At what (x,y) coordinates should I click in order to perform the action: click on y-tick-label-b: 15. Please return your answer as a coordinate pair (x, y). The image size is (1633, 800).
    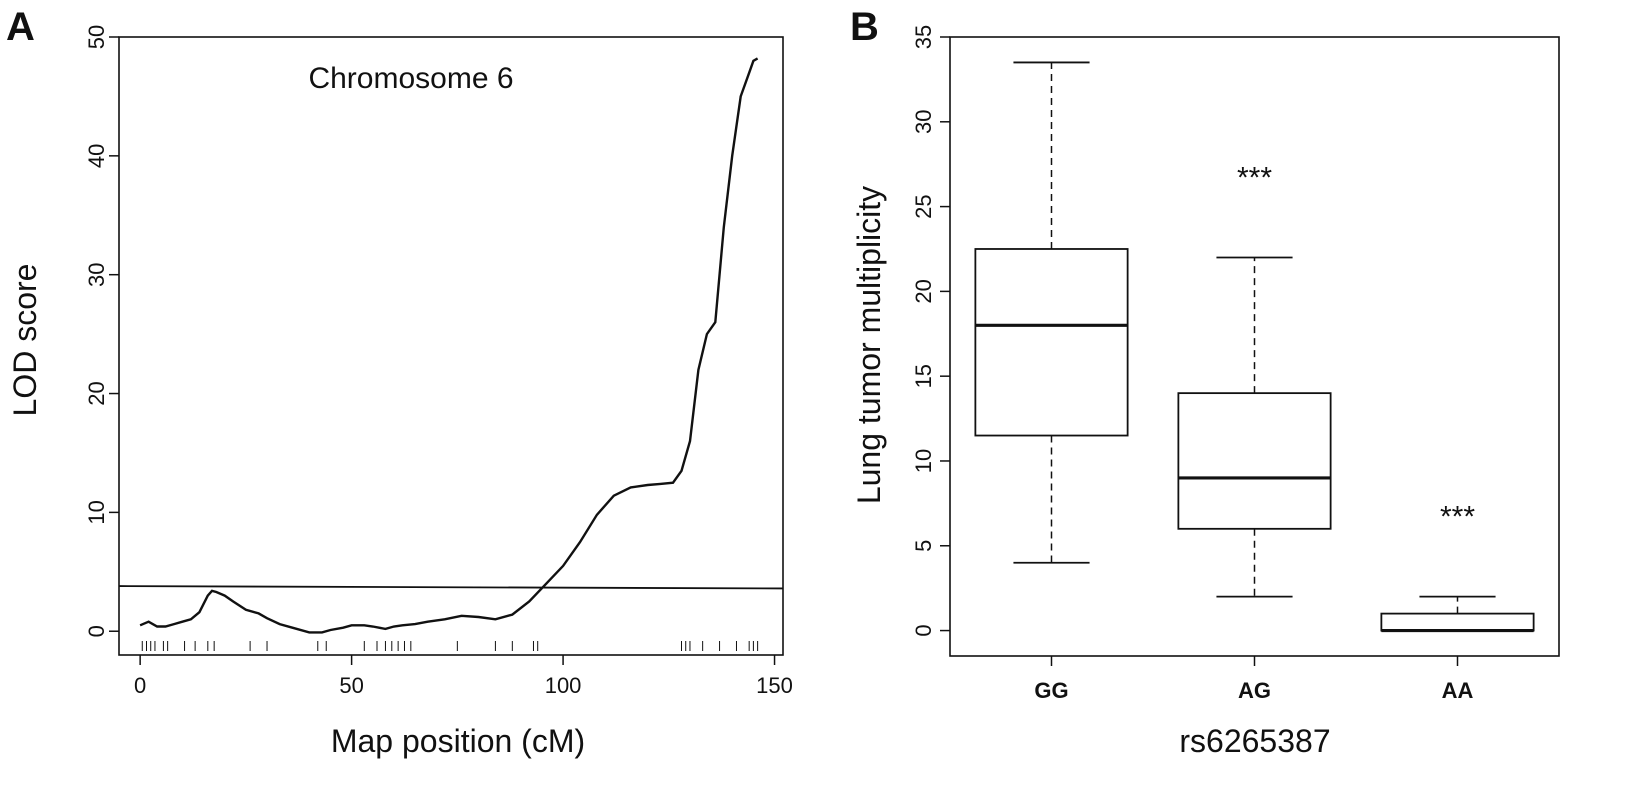
    Looking at the image, I should click on (923, 376).